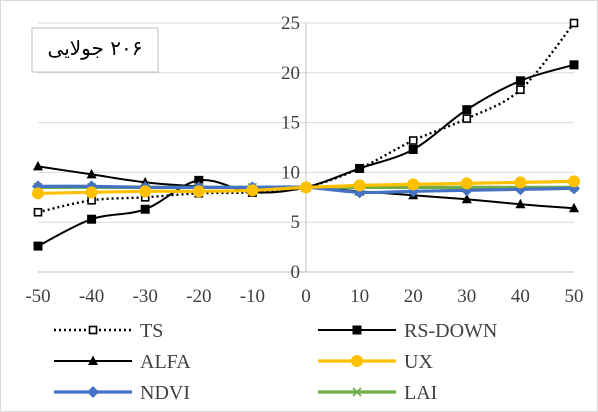  What do you see at coordinates (252, 296) in the screenshot?
I see `x-tick-label: -10` at bounding box center [252, 296].